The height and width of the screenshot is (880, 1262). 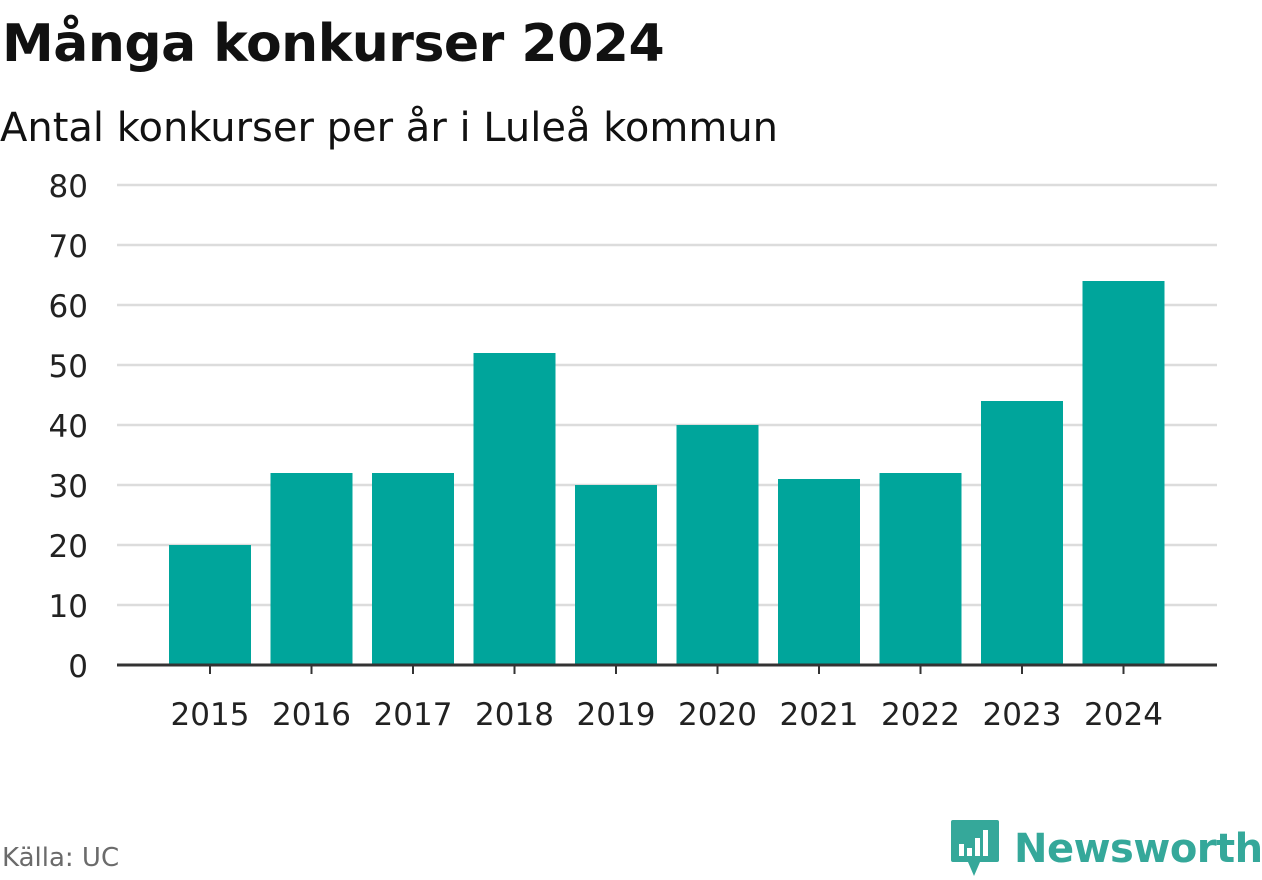 What do you see at coordinates (616, 715) in the screenshot?
I see `x-tick-label-2019: 2019` at bounding box center [616, 715].